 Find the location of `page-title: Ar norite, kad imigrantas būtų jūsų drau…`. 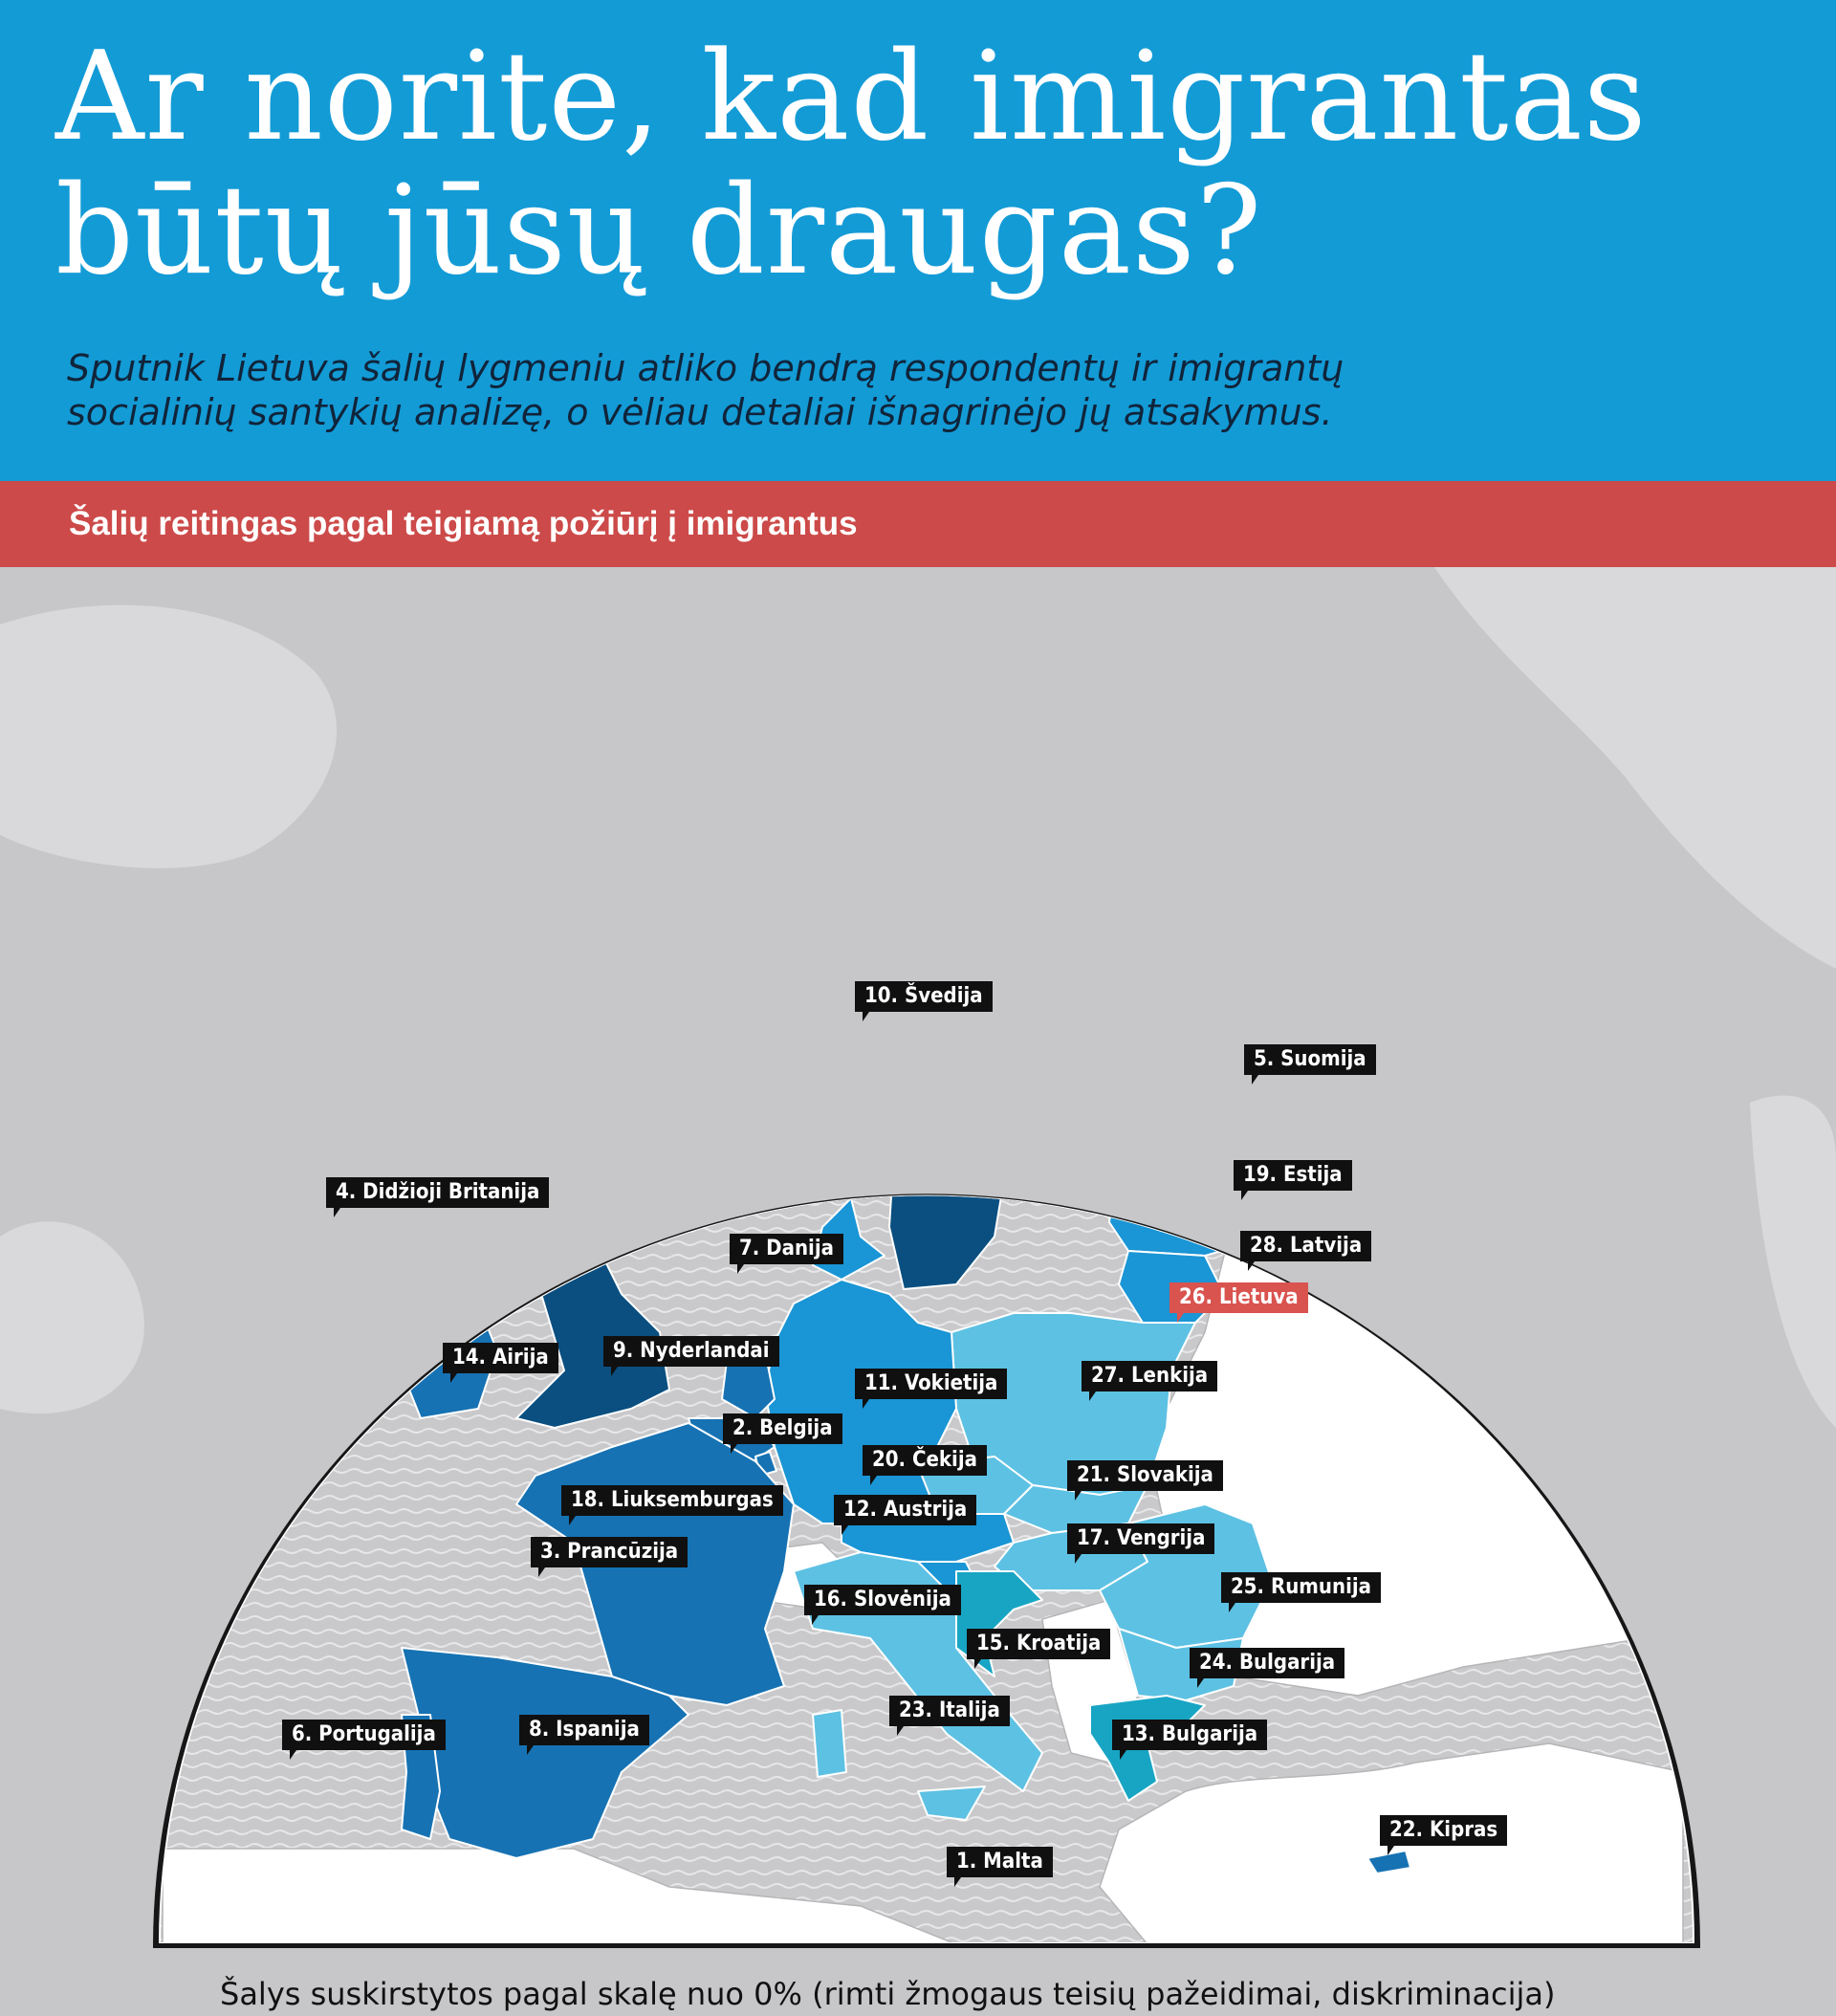

page-title: Ar norite, kad imigrantas būtų jūsų drau… is located at coordinates (852, 164).